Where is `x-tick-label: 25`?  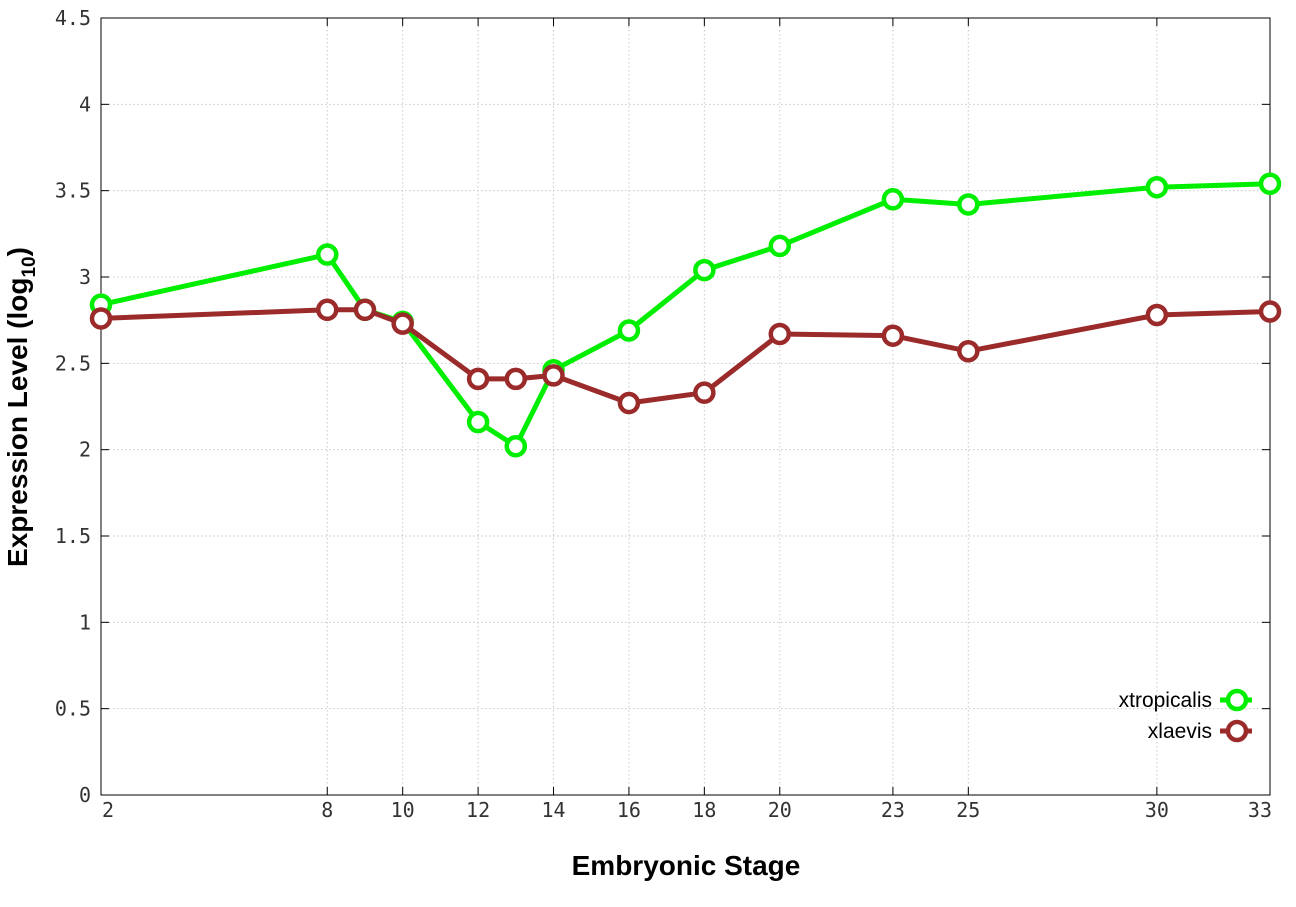
x-tick-label: 25 is located at coordinates (968, 810).